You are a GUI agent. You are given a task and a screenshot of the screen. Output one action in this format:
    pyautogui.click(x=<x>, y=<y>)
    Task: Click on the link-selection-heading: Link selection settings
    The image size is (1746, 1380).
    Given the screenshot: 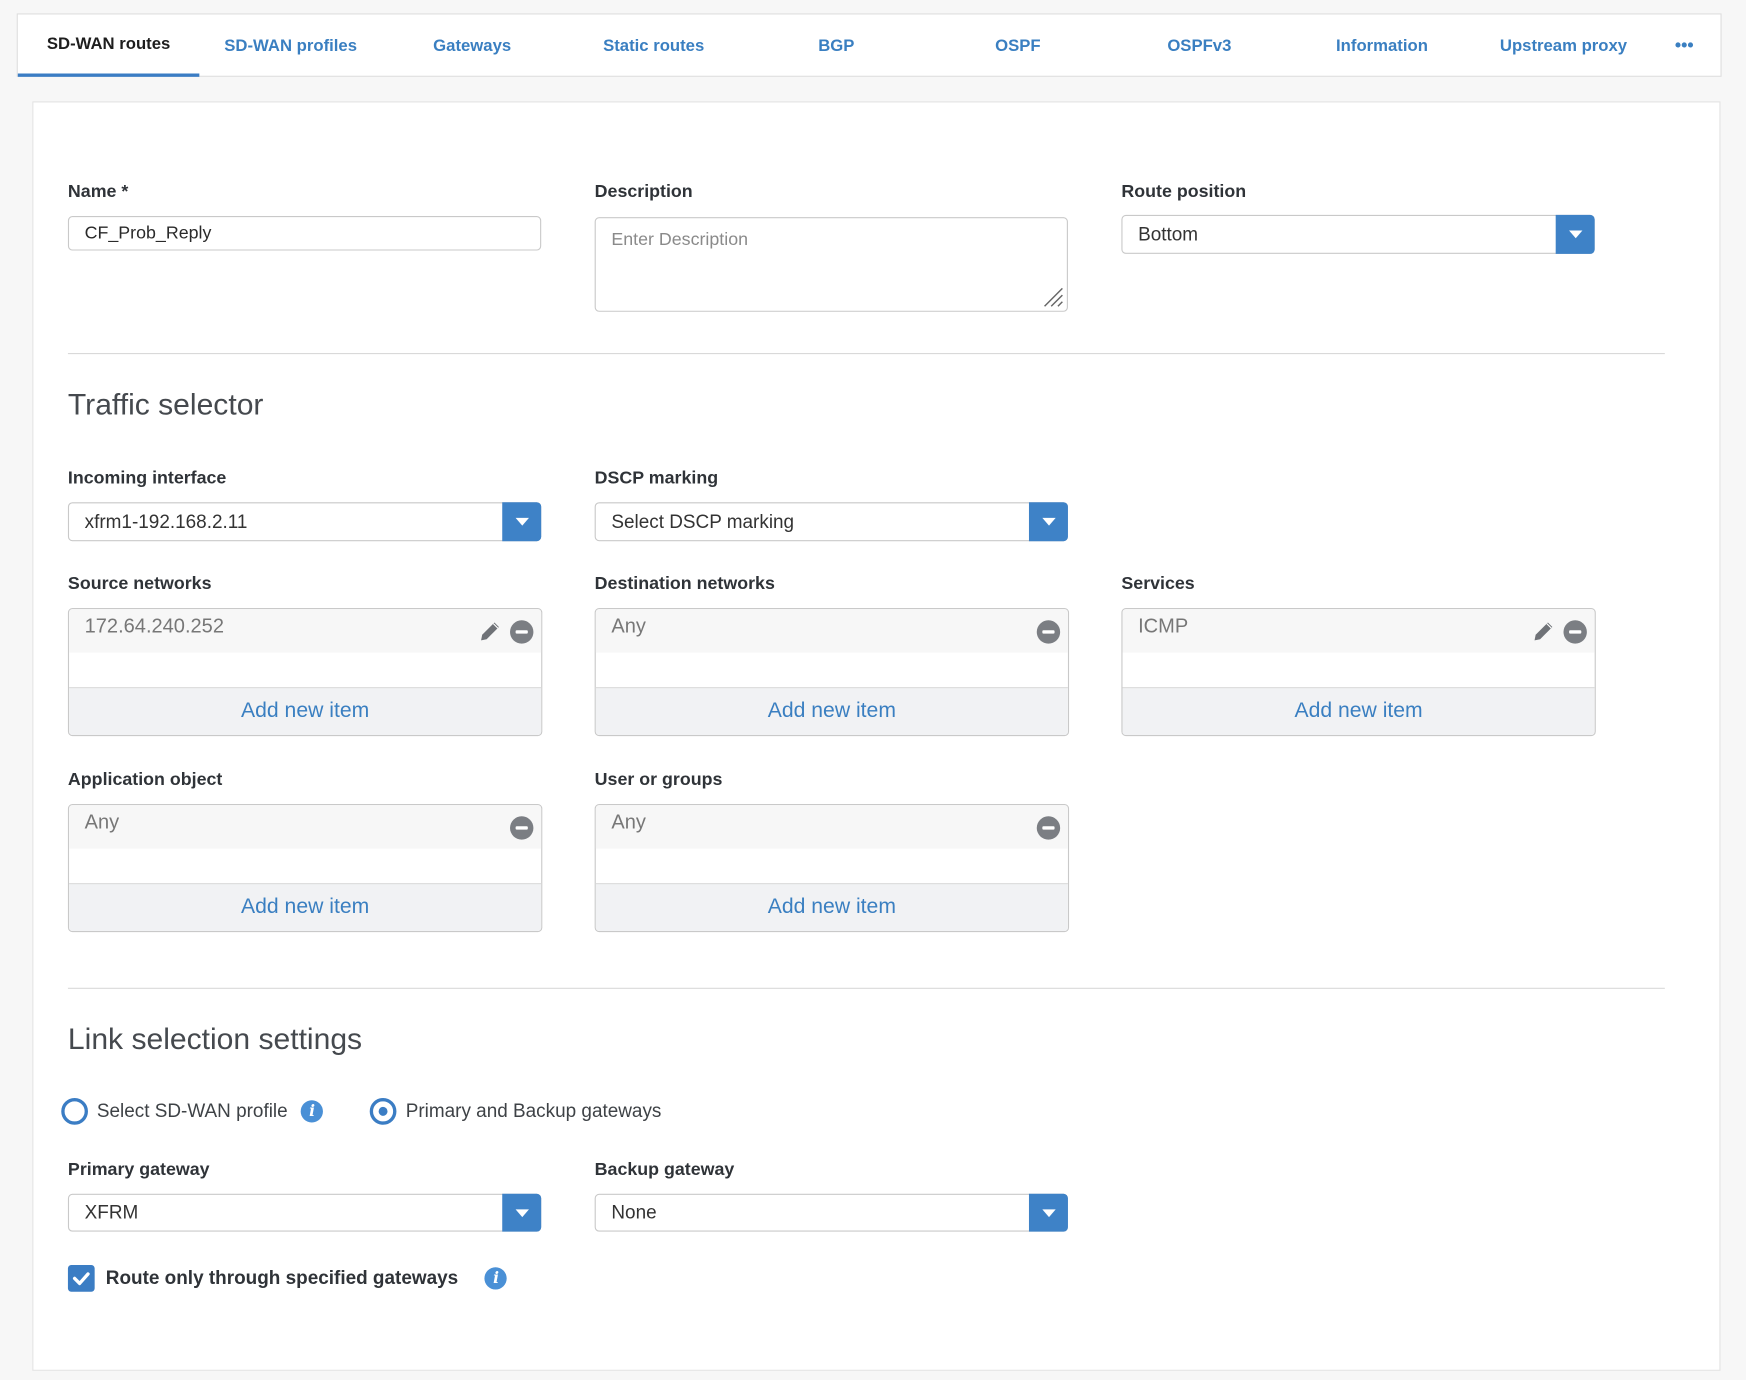 What is the action you would take?
    pyautogui.click(x=215, y=1039)
    